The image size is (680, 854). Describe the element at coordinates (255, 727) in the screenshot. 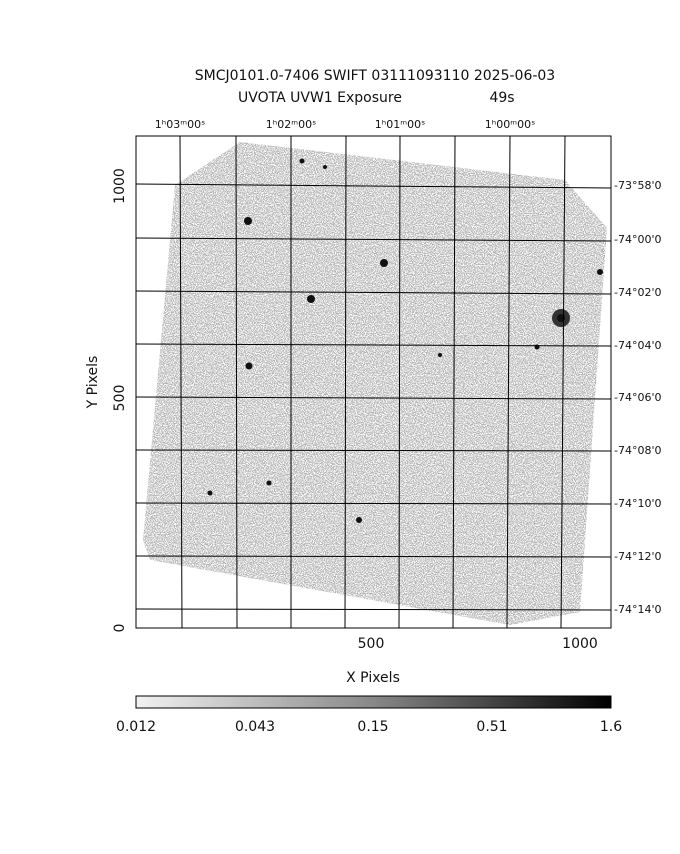

I see `colorbar-label: 0.043` at that location.